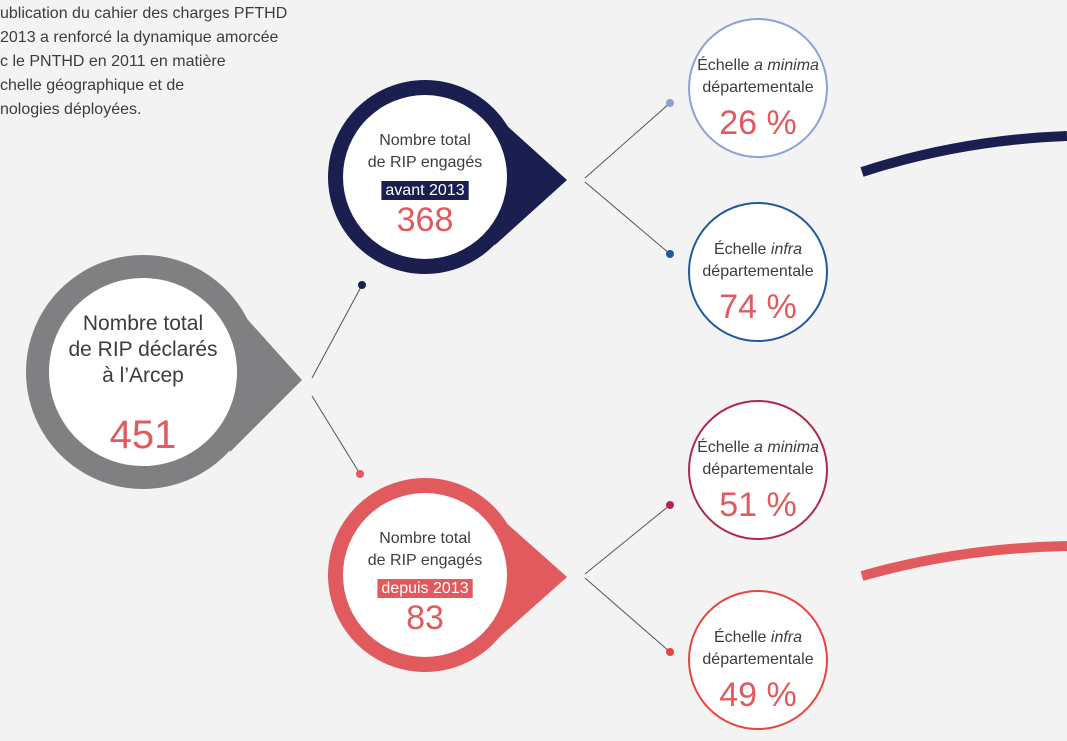 This screenshot has height=741, width=1067. I want to click on branch-highlight: avant 2013, so click(424, 190).